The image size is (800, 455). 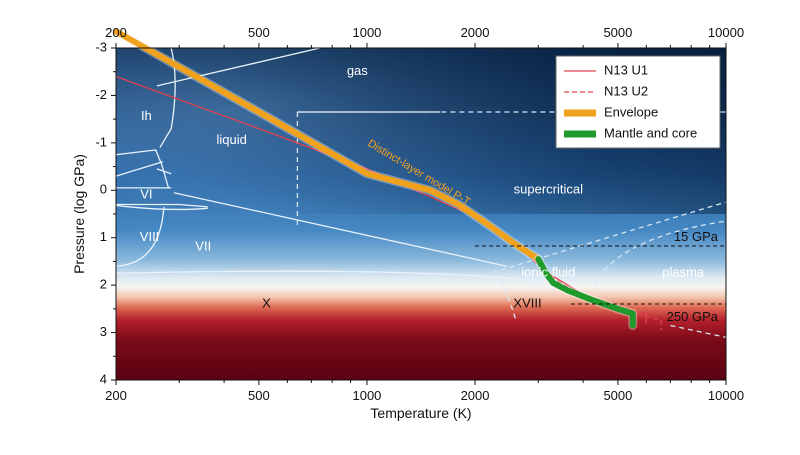 I want to click on x-tick-label-top-2000: 2000, so click(x=475, y=32).